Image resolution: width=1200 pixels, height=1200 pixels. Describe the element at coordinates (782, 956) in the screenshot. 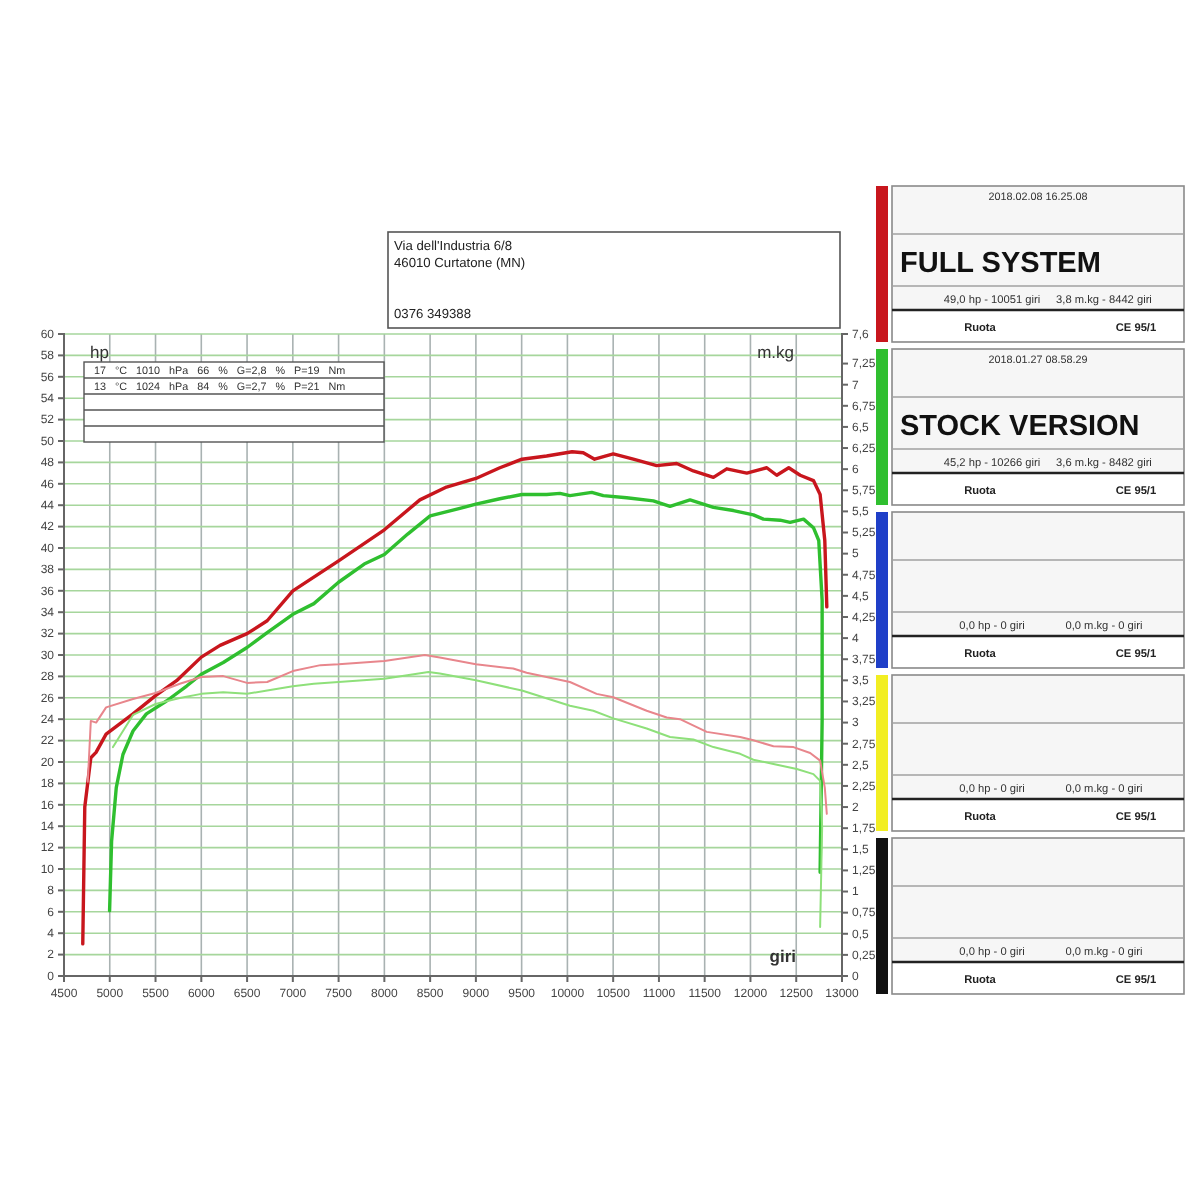

I see `x-axis-title: giri` at that location.